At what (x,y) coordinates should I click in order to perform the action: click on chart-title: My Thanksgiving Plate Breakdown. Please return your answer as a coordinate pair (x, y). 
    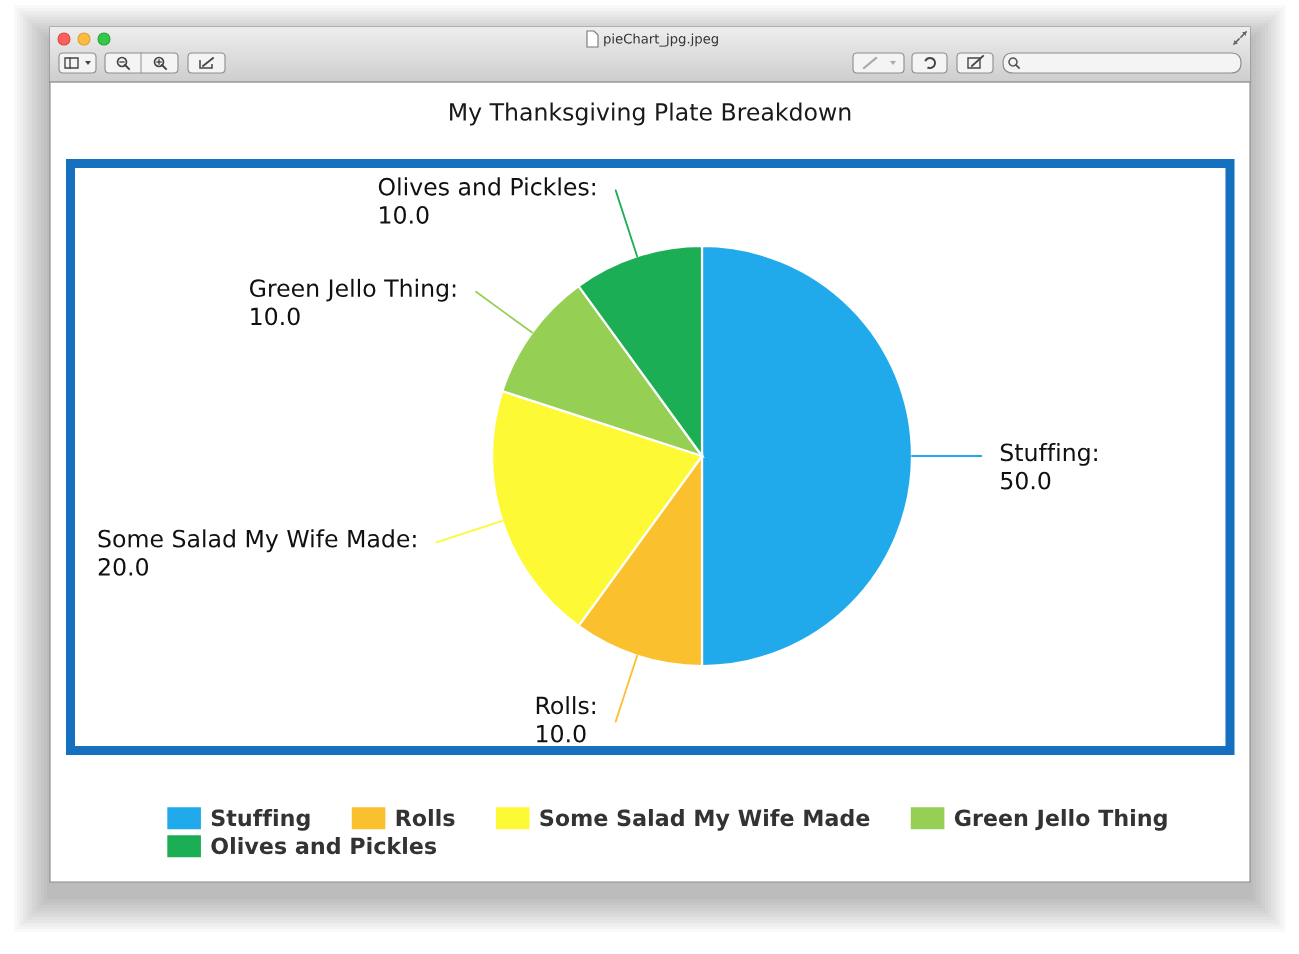
    Looking at the image, I should click on (650, 114).